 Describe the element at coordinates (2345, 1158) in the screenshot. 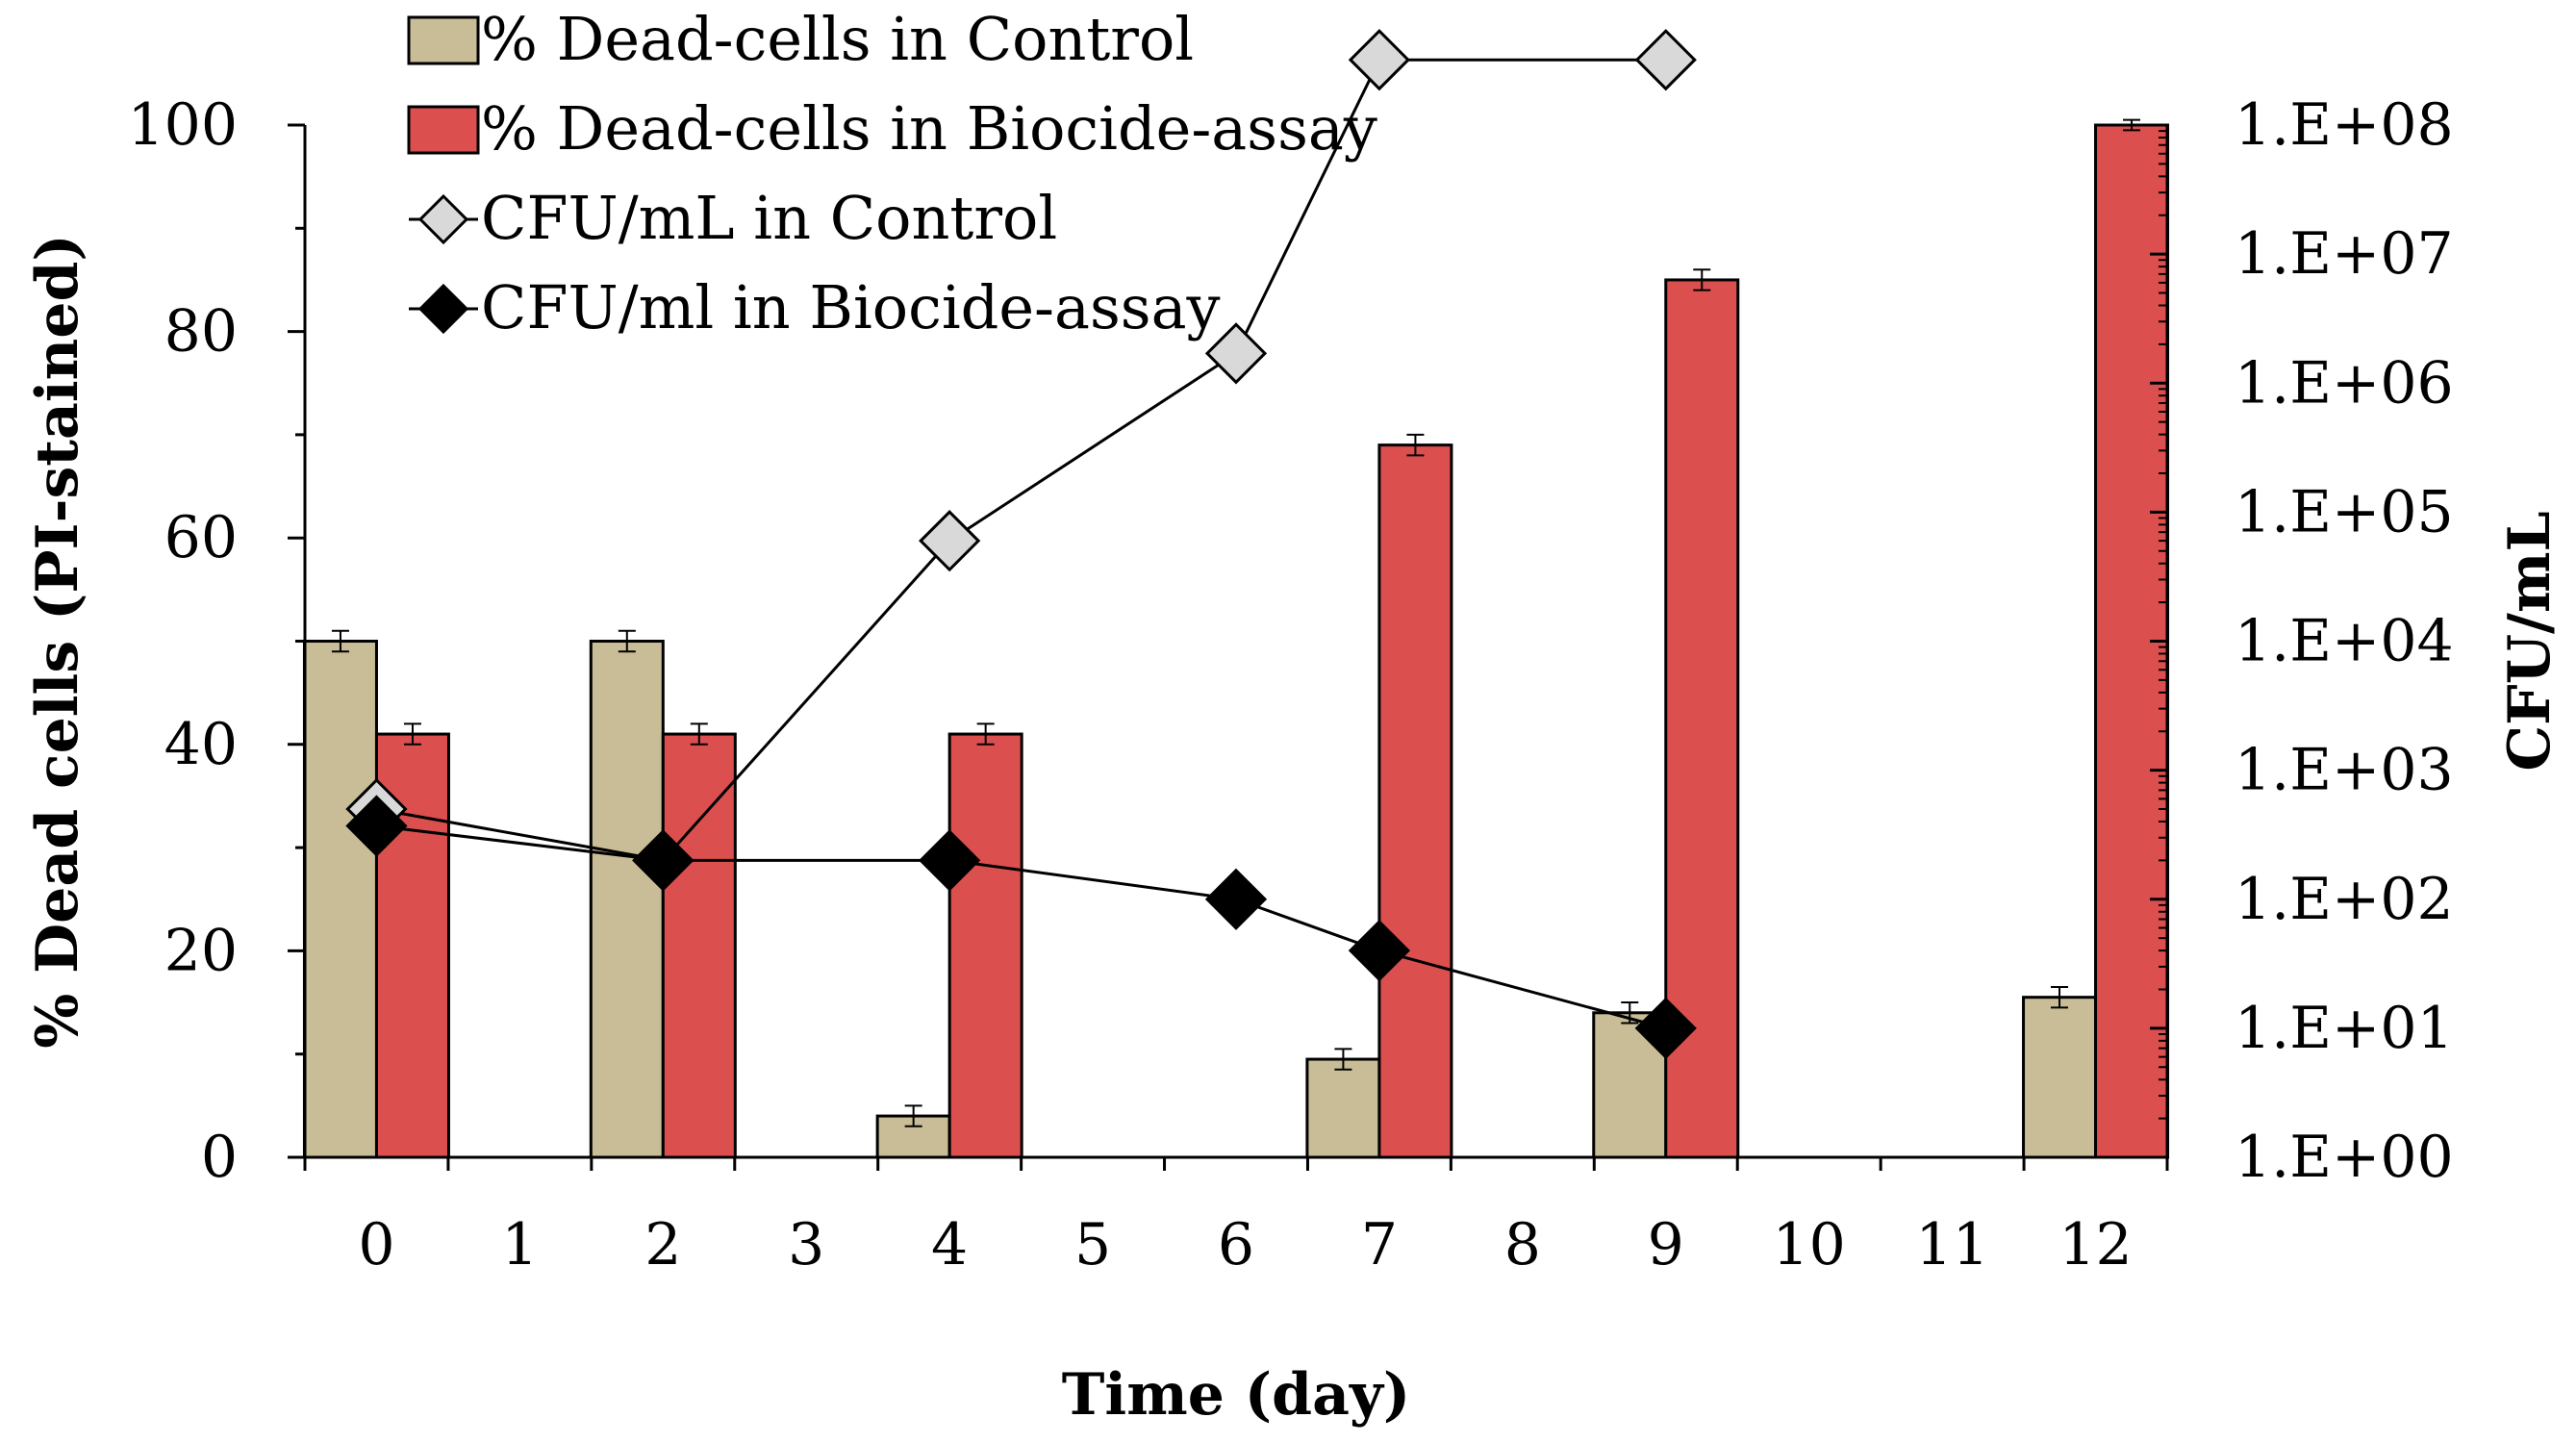

I see `y2-tick-label: 1.E+00` at that location.